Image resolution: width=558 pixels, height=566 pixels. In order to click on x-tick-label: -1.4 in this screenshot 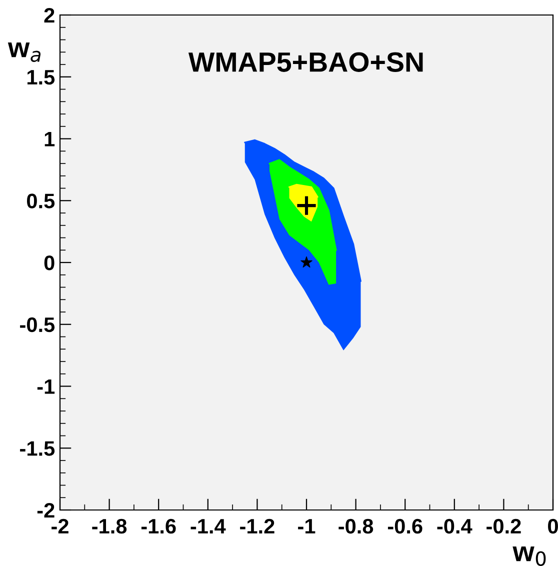, I will do `click(208, 526)`.